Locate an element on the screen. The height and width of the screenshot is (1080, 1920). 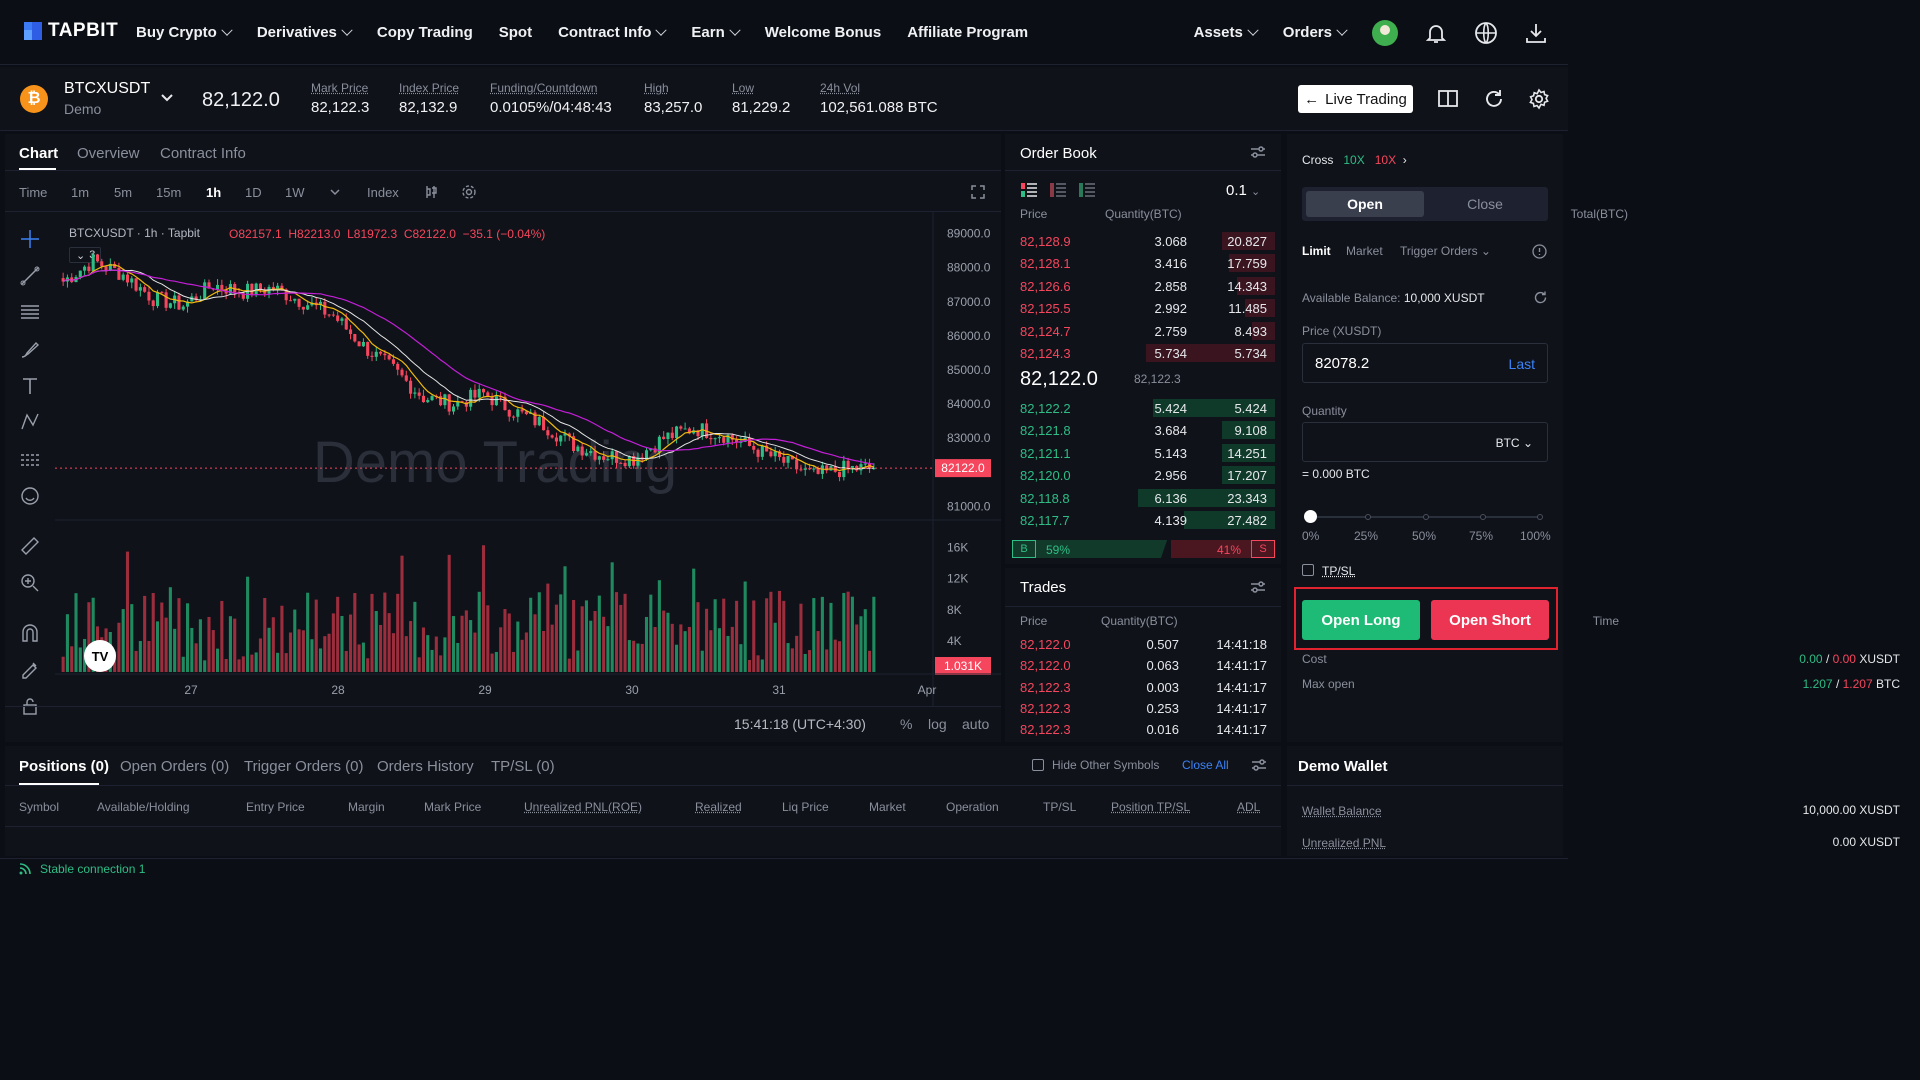
ask-row: 82,124.3 5.734 5.734 is located at coordinates (1143, 353).